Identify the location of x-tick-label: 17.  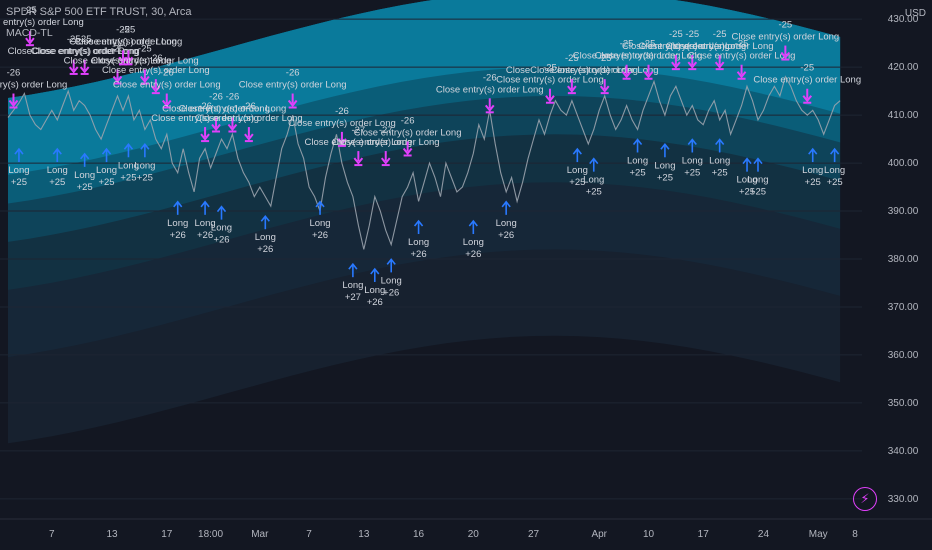
(704, 534).